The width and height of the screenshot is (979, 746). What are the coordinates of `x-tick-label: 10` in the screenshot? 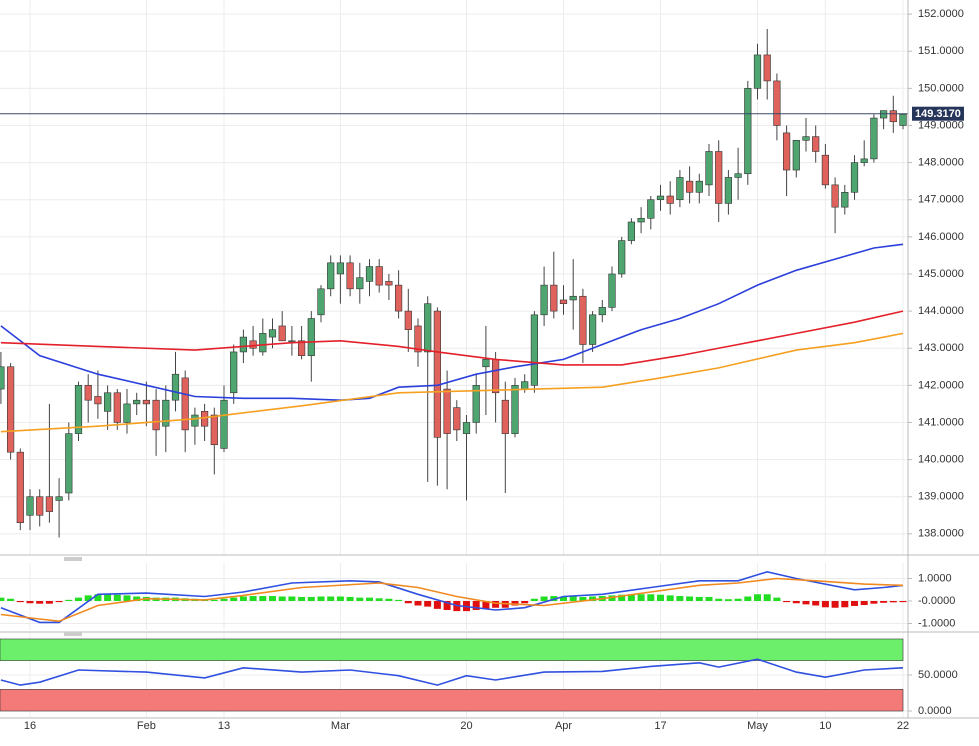 It's located at (825, 726).